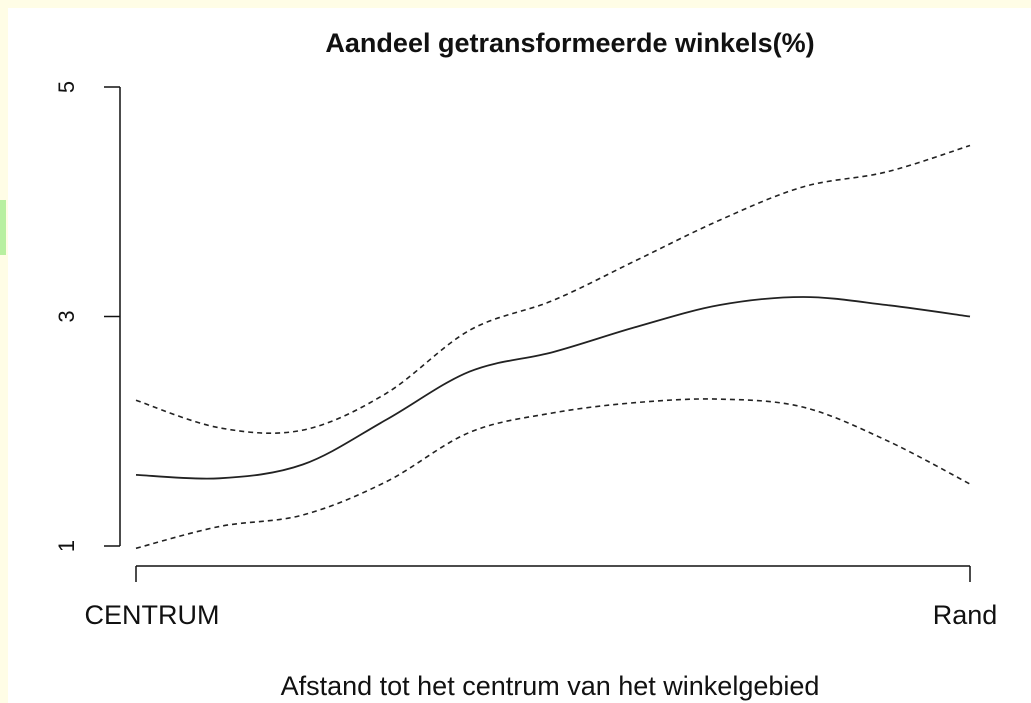 The image size is (1031, 703). Describe the element at coordinates (66, 87) in the screenshot. I see `y-tick-label: 5` at that location.